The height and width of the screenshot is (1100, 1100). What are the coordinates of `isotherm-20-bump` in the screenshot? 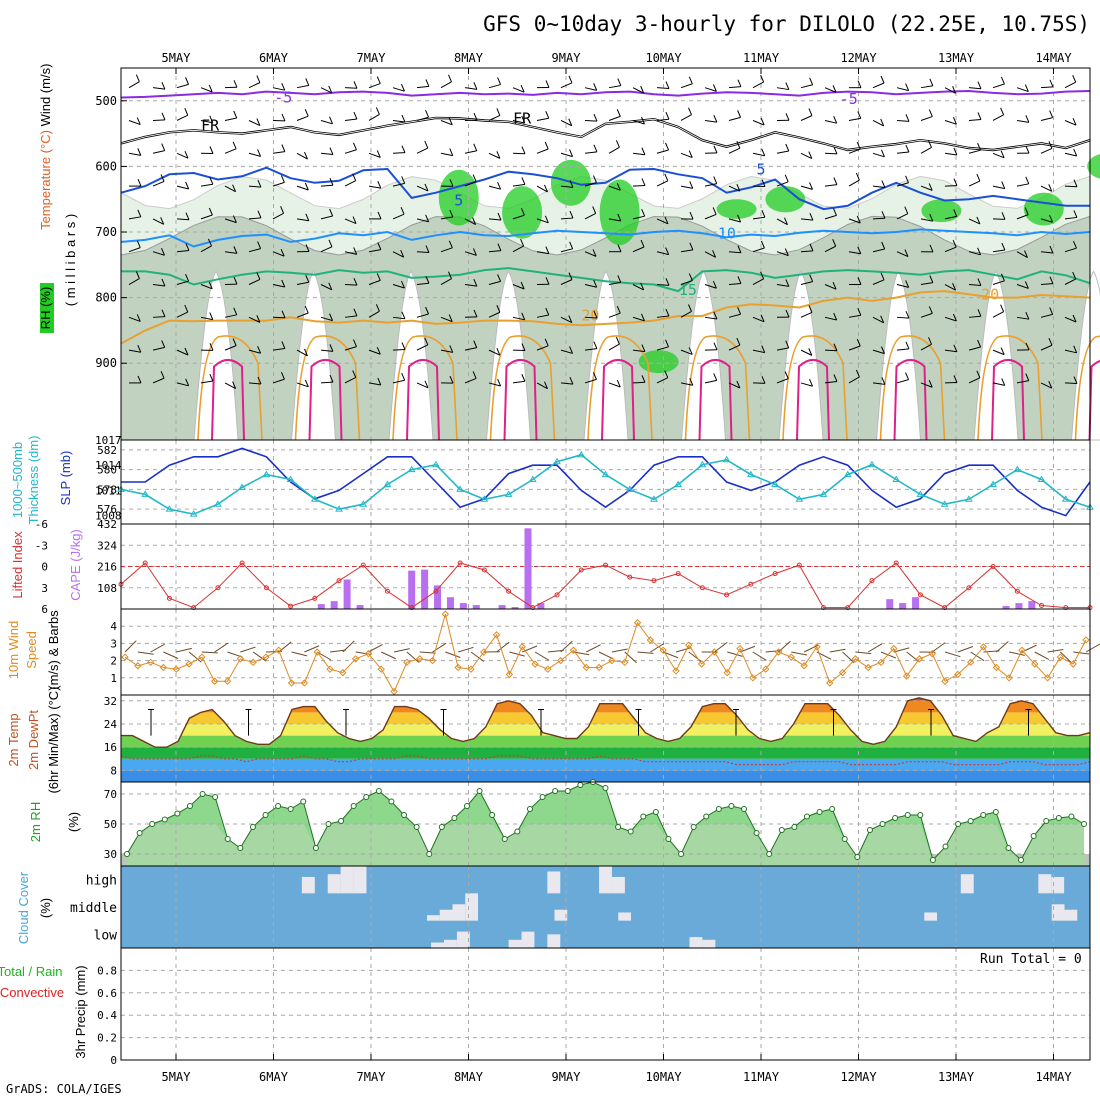 It's located at (912, 388).